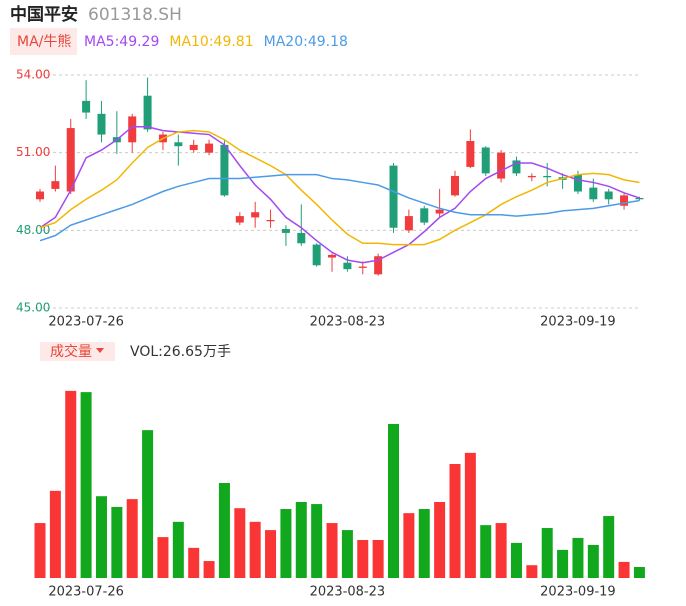 This screenshot has width=686, height=606. What do you see at coordinates (211, 42) in the screenshot?
I see `legend-entry: MA10:49.81` at bounding box center [211, 42].